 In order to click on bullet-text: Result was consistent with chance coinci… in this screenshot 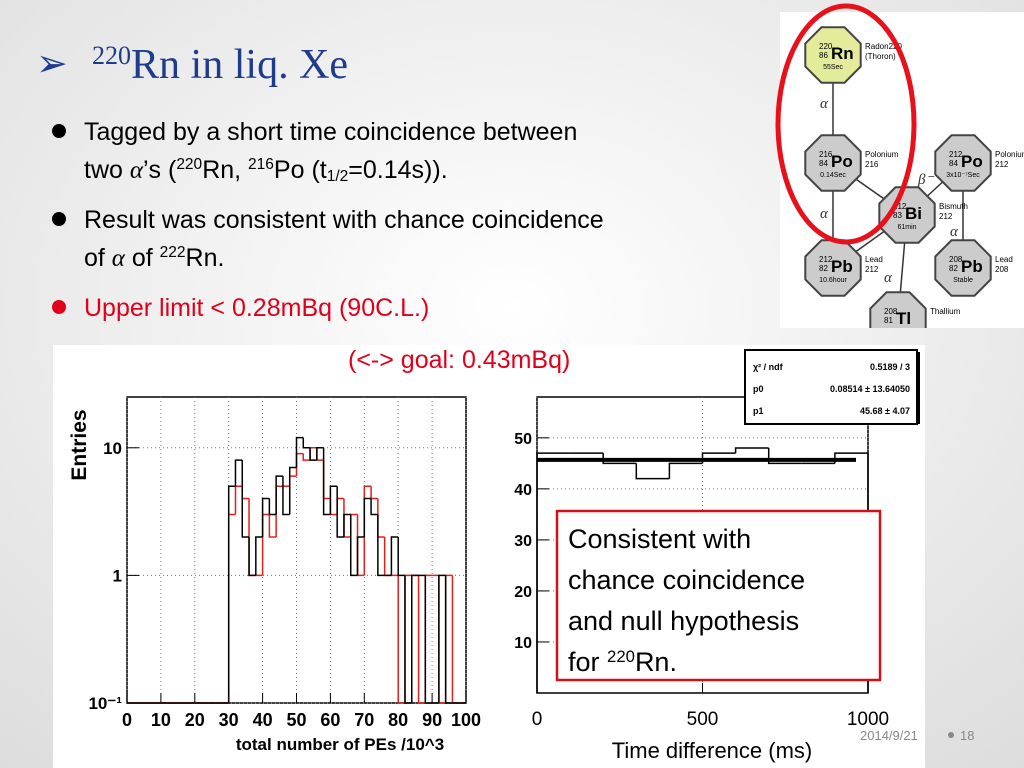, I will do `click(344, 220)`.